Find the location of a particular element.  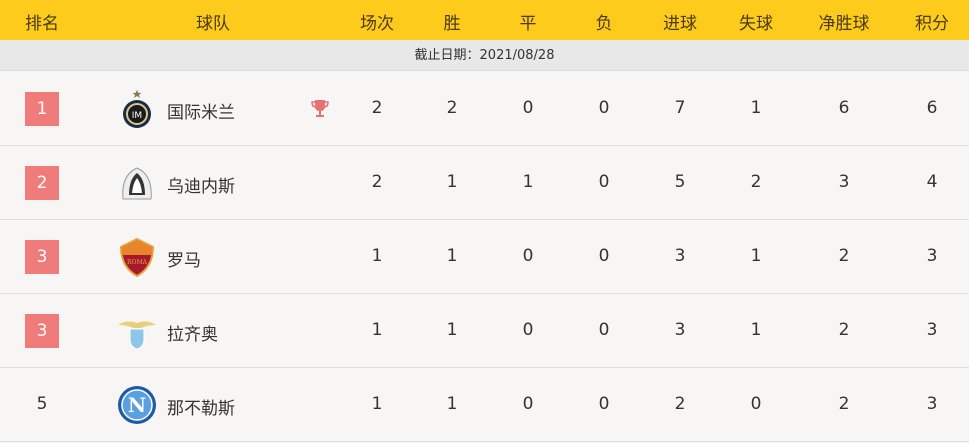

cell-pts: 4 is located at coordinates (932, 182).